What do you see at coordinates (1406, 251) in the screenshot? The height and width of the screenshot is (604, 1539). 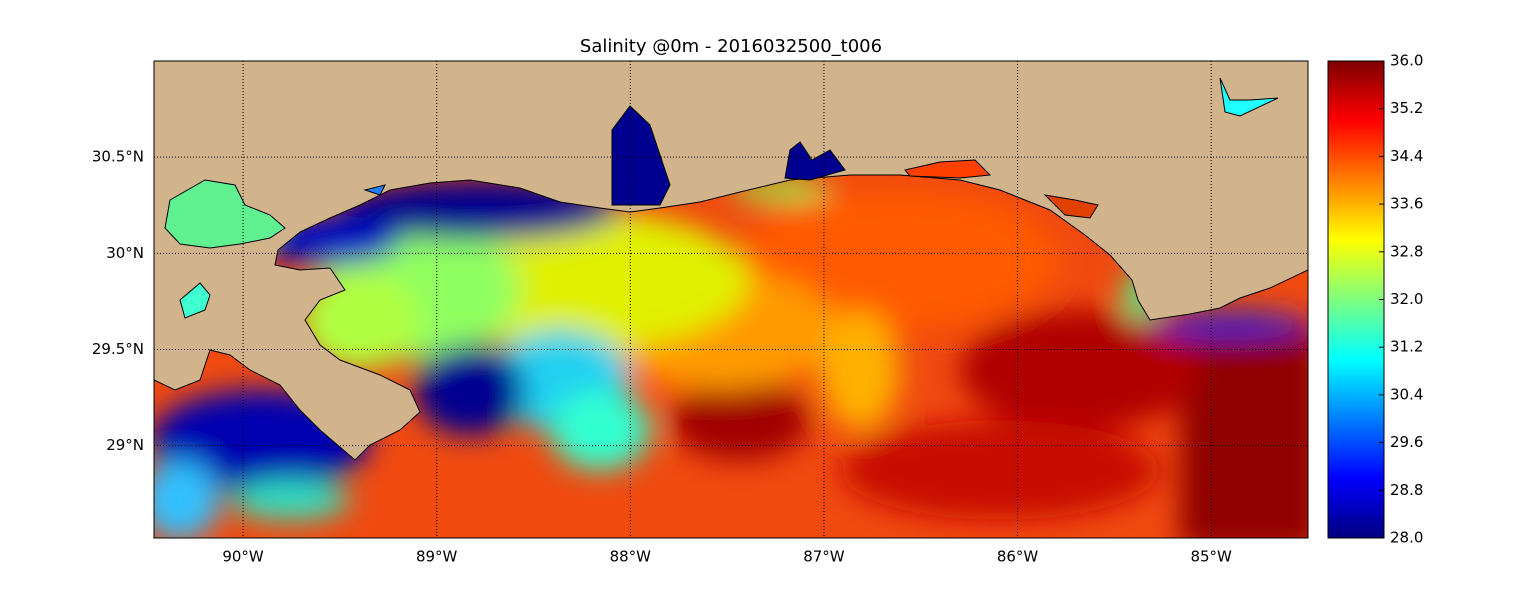 I see `colorbar-tick-label: 32.8` at bounding box center [1406, 251].